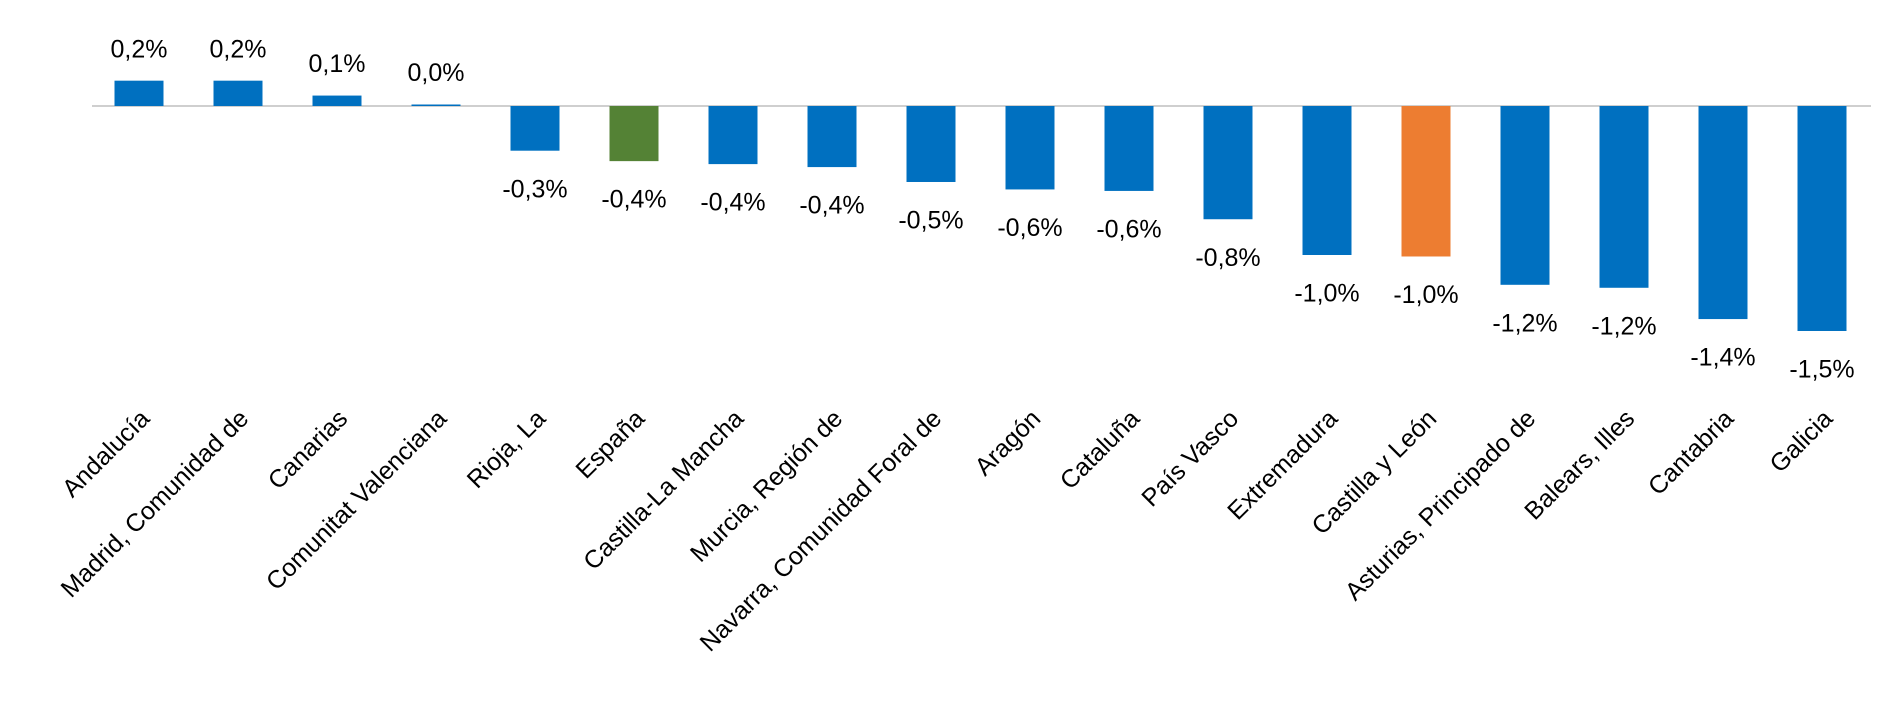  What do you see at coordinates (337, 64) in the screenshot?
I see `data-label: 0,1%` at bounding box center [337, 64].